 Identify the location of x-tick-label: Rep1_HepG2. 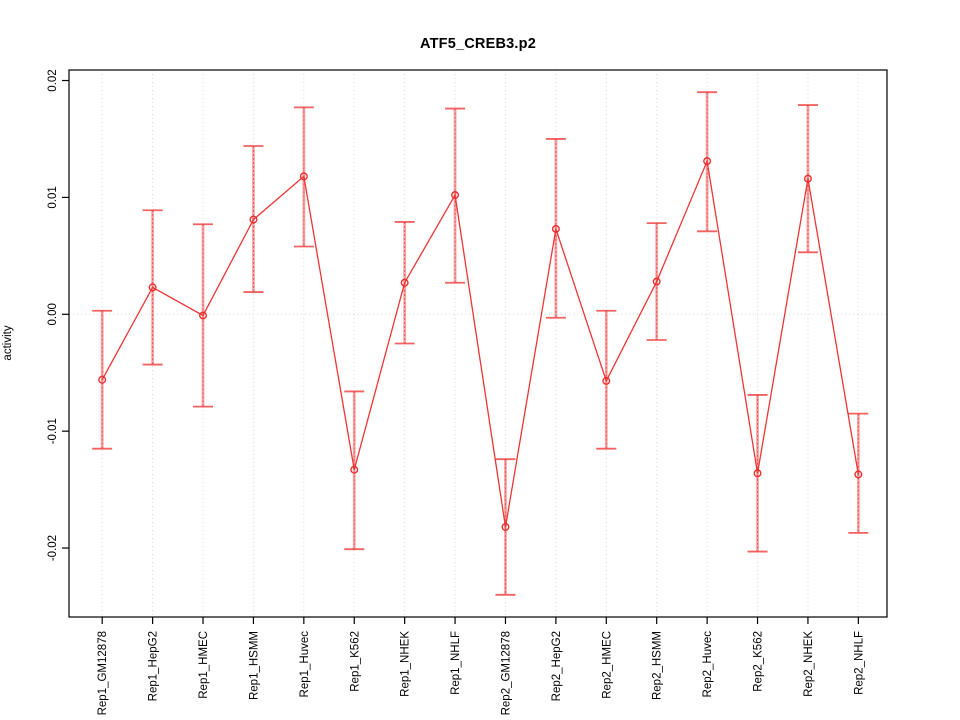
(154, 666).